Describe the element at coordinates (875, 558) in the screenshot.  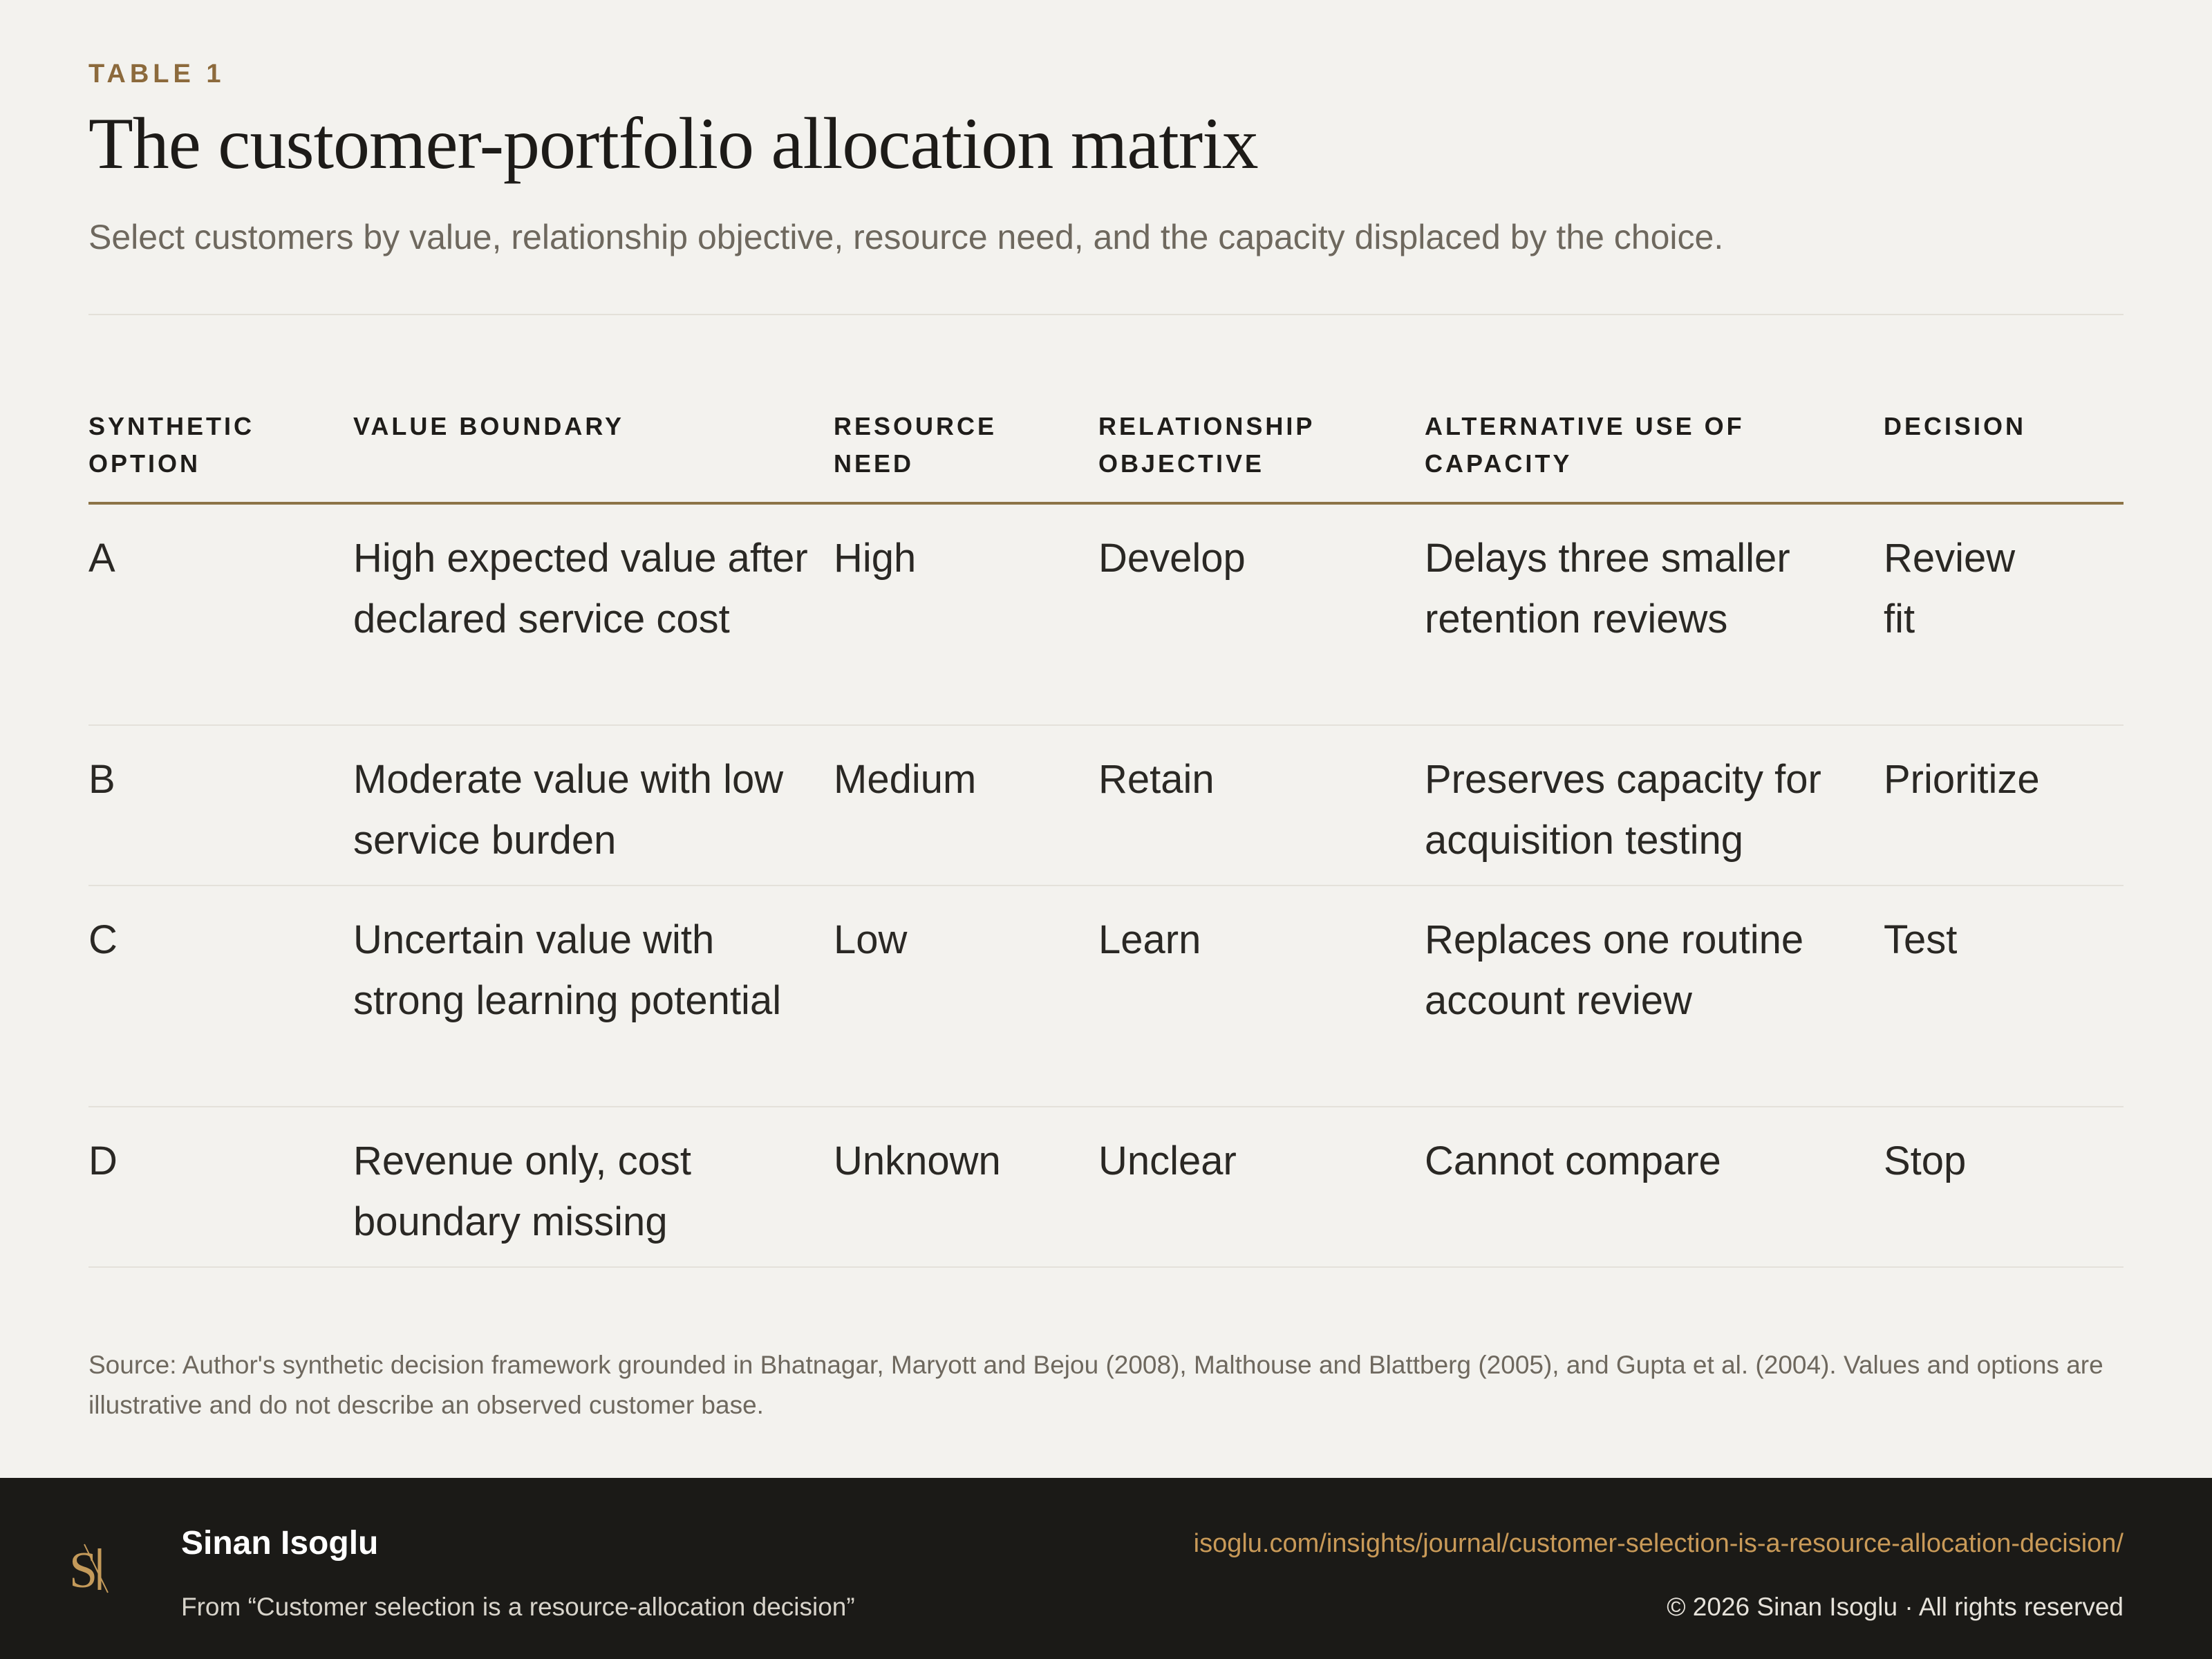
I see `cell-resource-need: High` at that location.